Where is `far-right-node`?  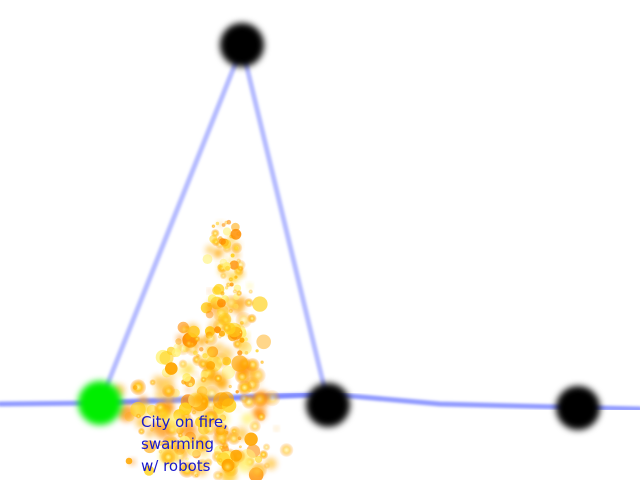
far-right-node is located at coordinates (578, 408).